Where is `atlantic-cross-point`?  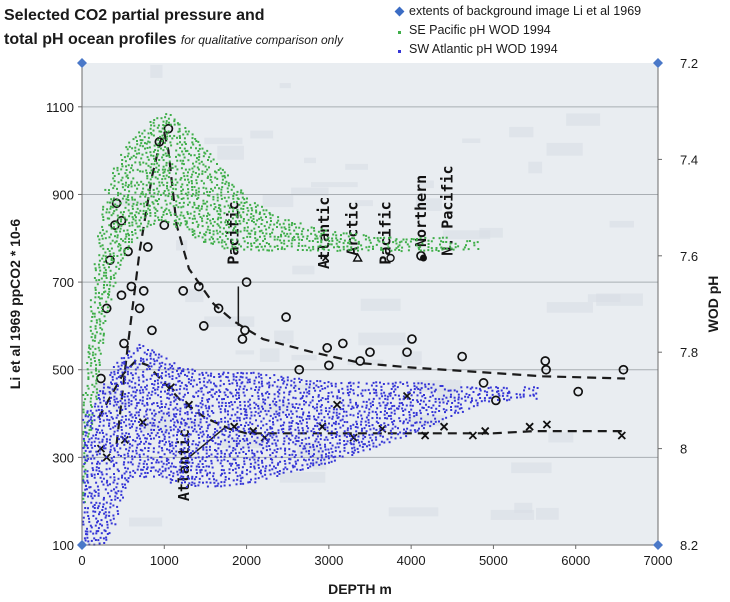 atlantic-cross-point is located at coordinates (485, 431).